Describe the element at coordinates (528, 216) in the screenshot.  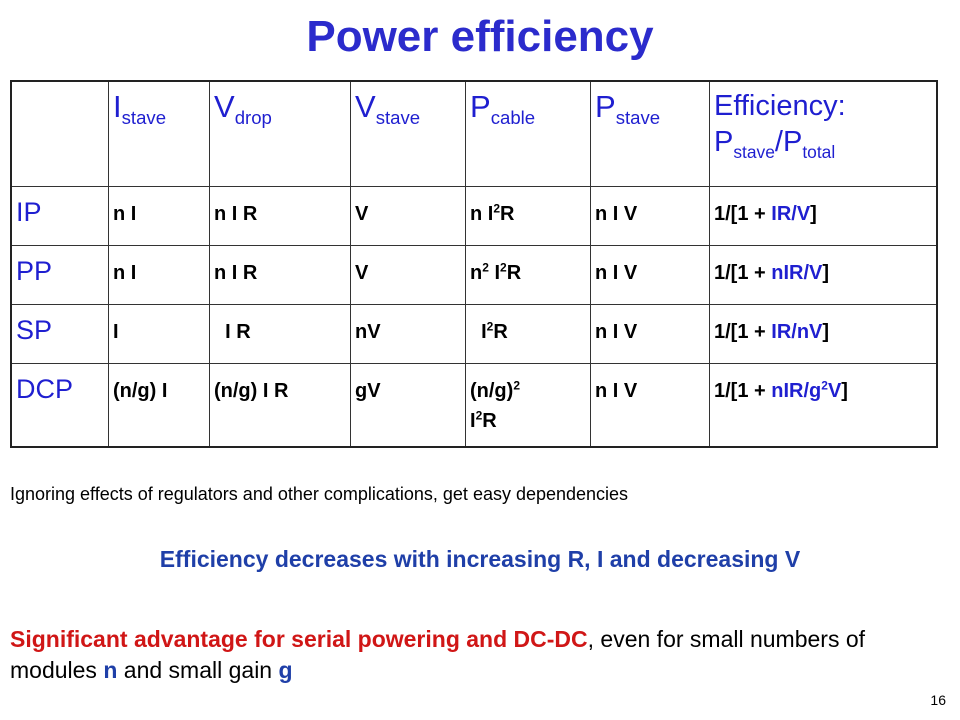
I see `cell-pcable: n I2R` at that location.